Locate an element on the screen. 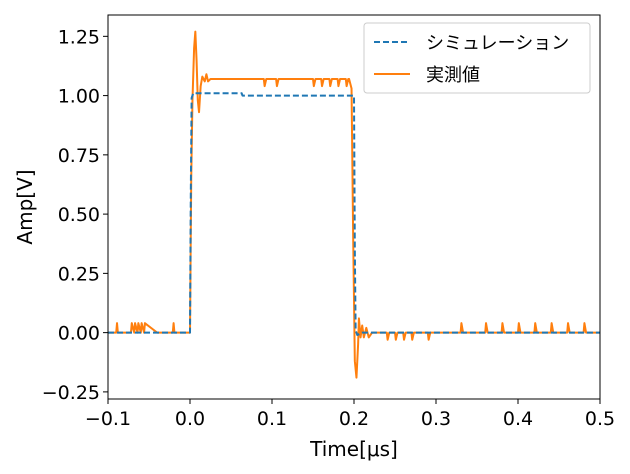  x-axis-label: Time[μs] is located at coordinates (353, 449).